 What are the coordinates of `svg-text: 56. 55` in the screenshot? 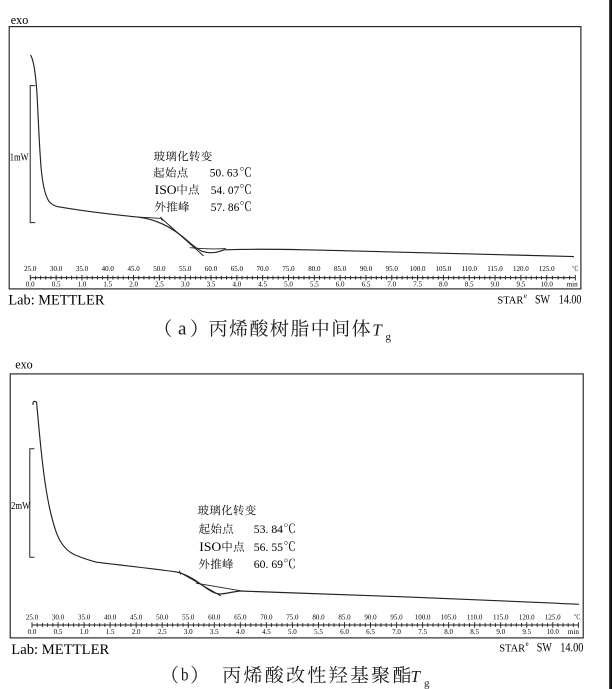 It's located at (268, 547).